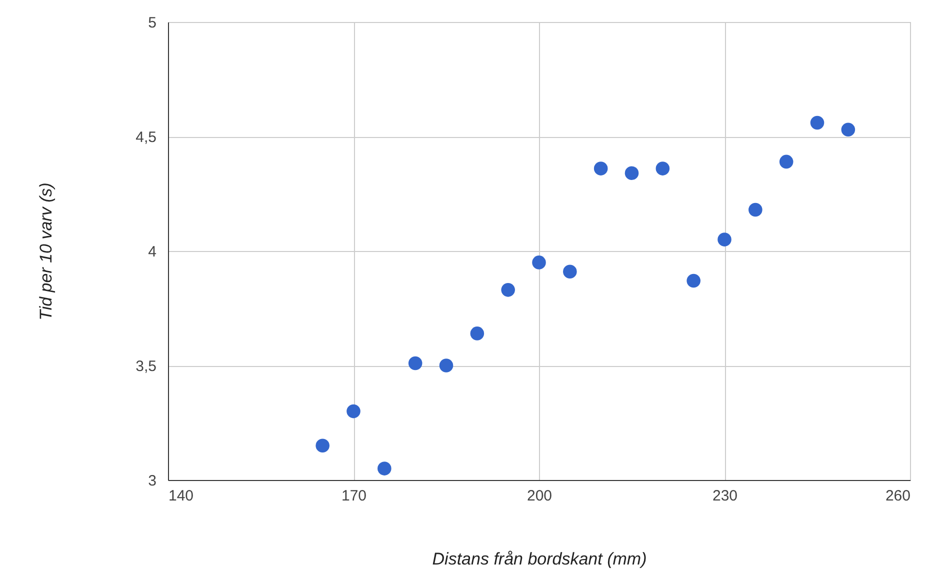 The width and height of the screenshot is (932, 582). I want to click on y-tick-label: 5, so click(152, 23).